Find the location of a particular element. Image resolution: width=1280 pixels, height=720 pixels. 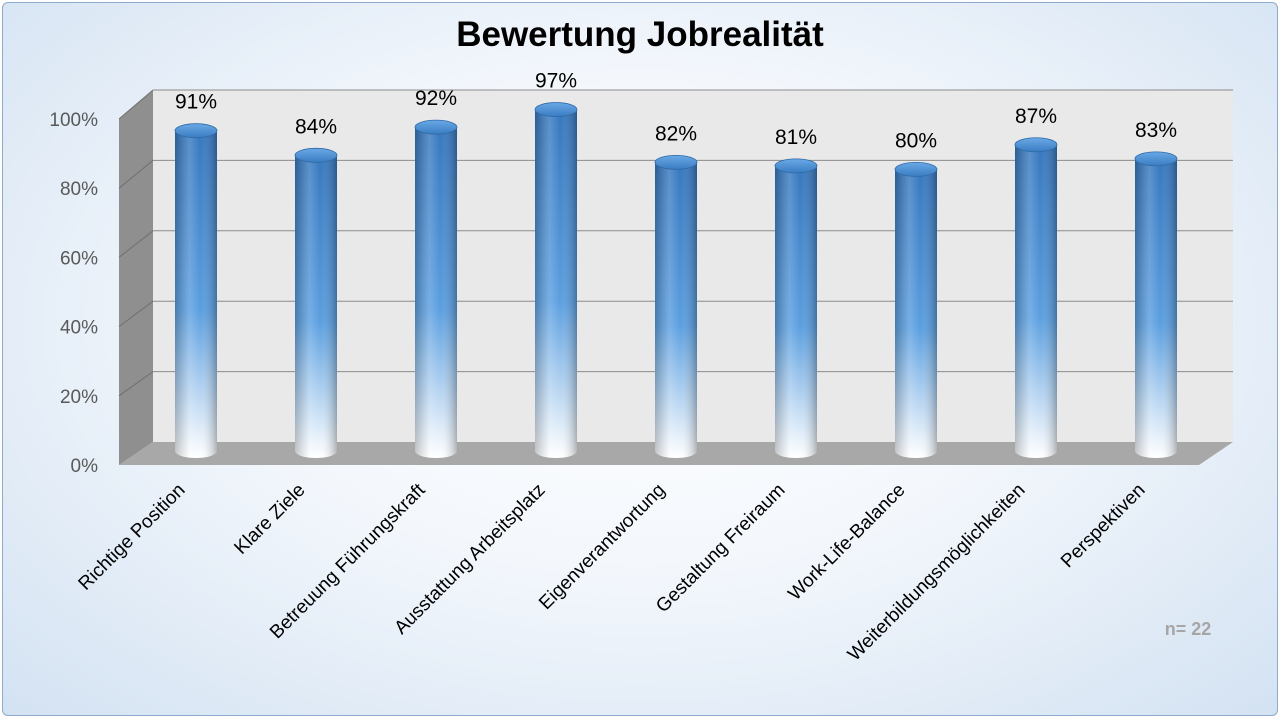

x-tick-label: Eigenverantwortung is located at coordinates (602, 547).